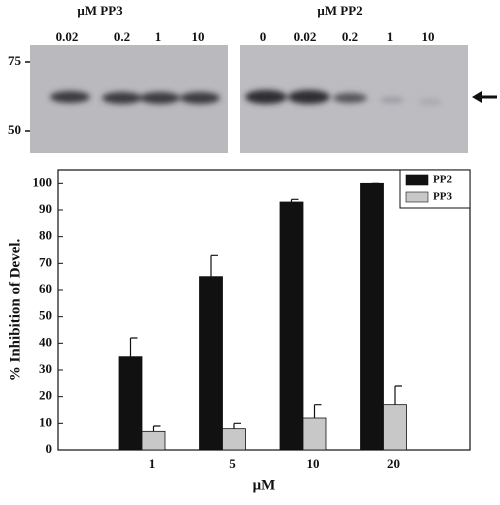 The image size is (500, 505). What do you see at coordinates (45, 288) in the screenshot?
I see `y-tick-label: 60` at bounding box center [45, 288].